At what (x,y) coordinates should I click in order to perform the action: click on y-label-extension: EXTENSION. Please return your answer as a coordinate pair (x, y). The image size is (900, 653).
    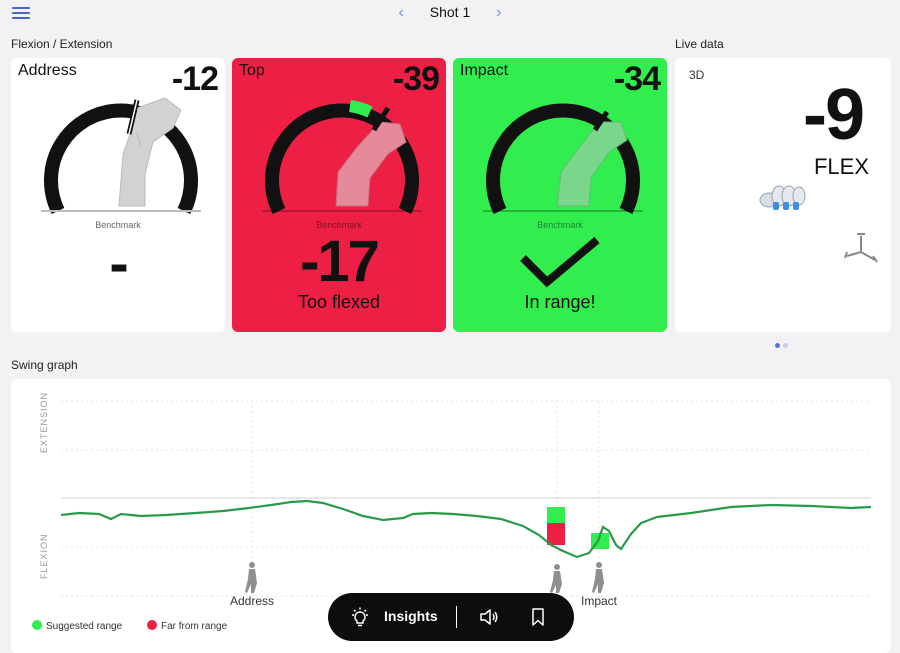
    Looking at the image, I should click on (44, 422).